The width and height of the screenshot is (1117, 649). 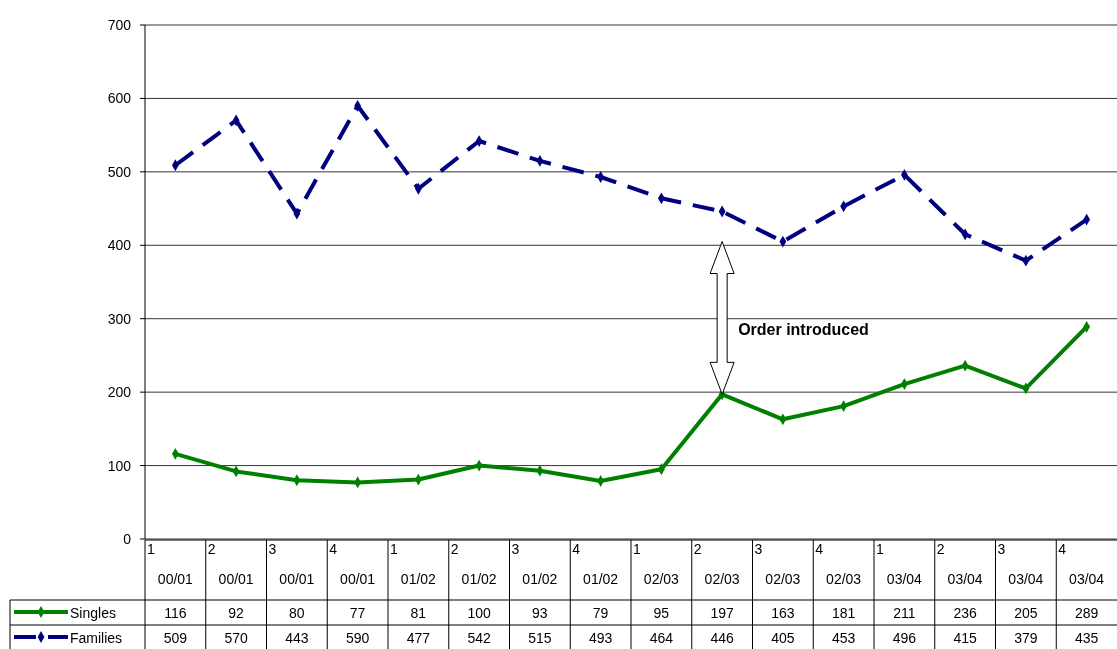 What do you see at coordinates (479, 613) in the screenshot?
I see `data-label: 100` at bounding box center [479, 613].